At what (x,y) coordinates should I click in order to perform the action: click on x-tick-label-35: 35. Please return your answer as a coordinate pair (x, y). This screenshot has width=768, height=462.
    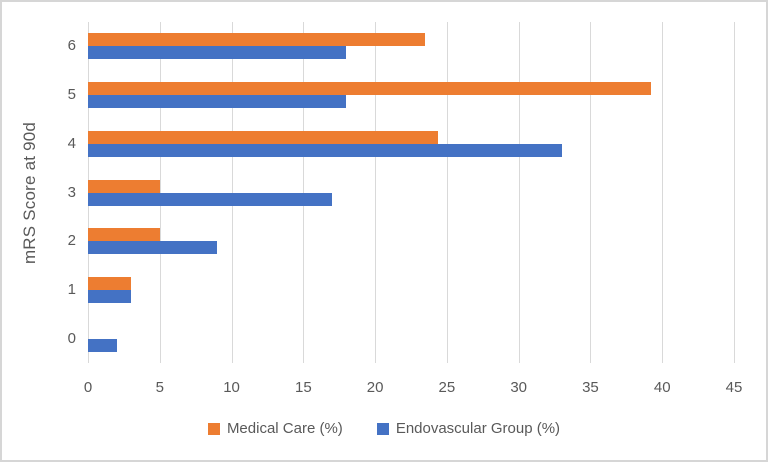
    Looking at the image, I should click on (590, 387).